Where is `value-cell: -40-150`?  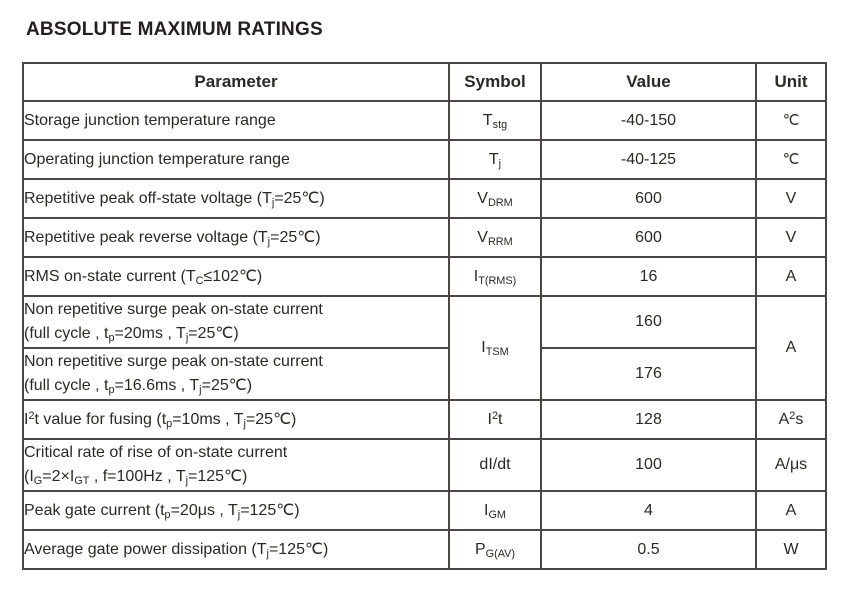
value-cell: -40-150 is located at coordinates (648, 120).